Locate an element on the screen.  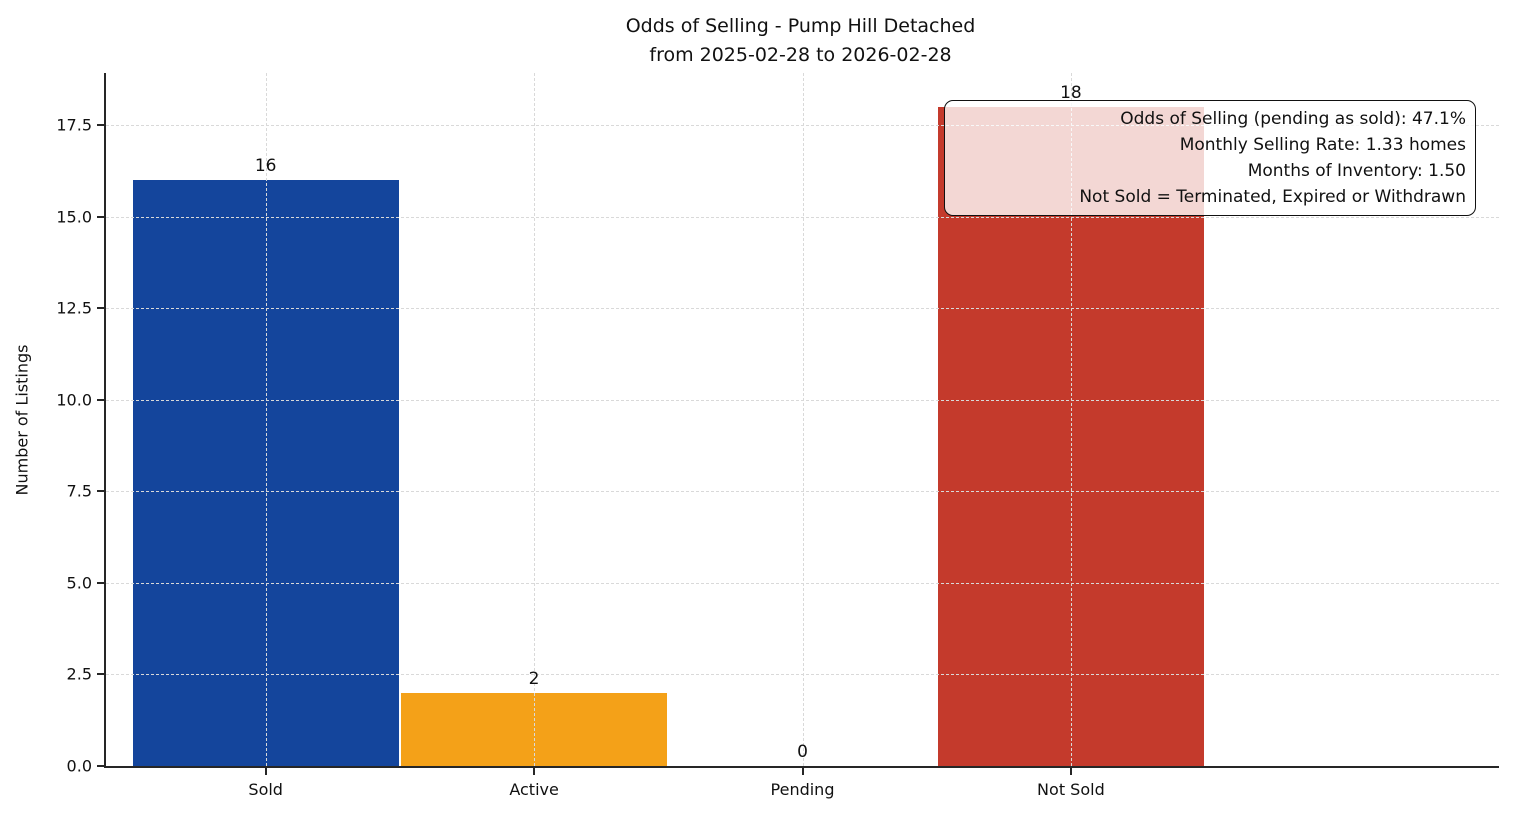
y-tick-label: 10.0 is located at coordinates (74, 400).